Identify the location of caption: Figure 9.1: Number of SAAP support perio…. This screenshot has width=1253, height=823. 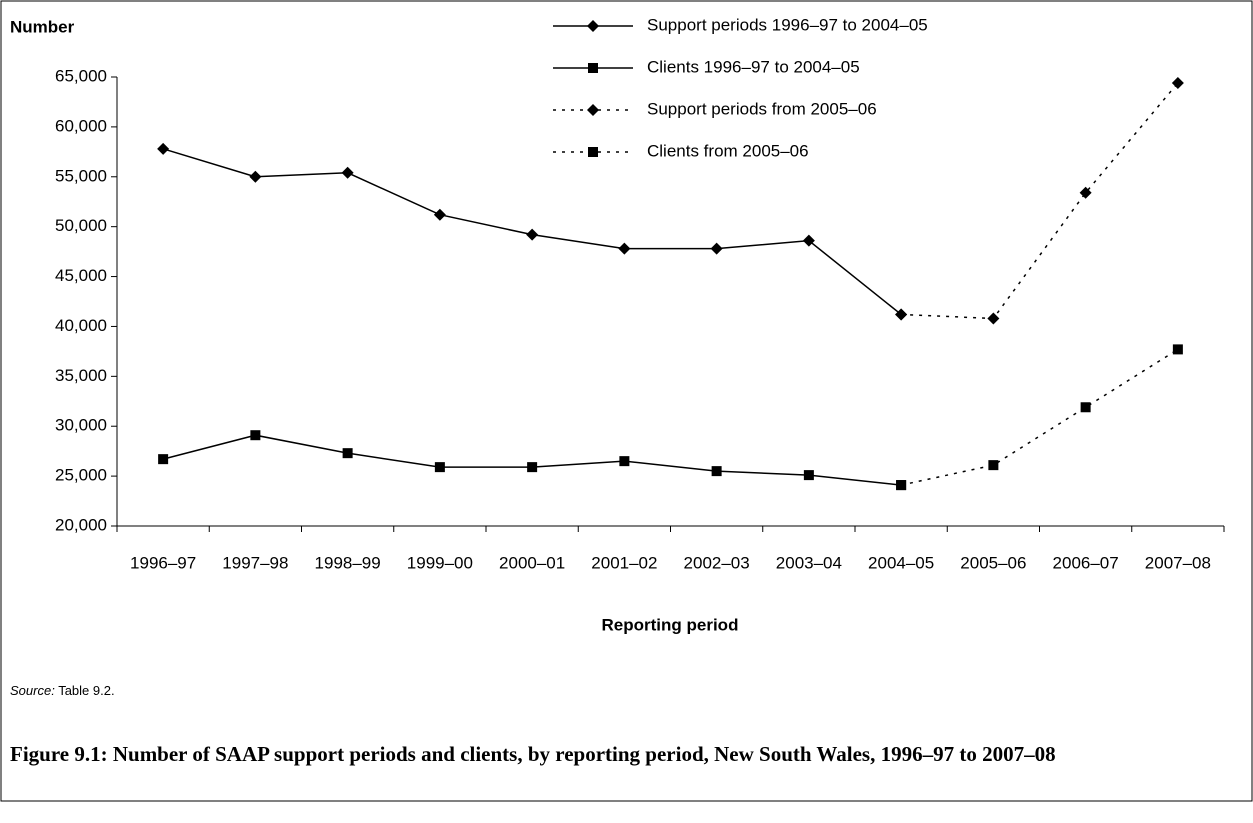
(533, 754).